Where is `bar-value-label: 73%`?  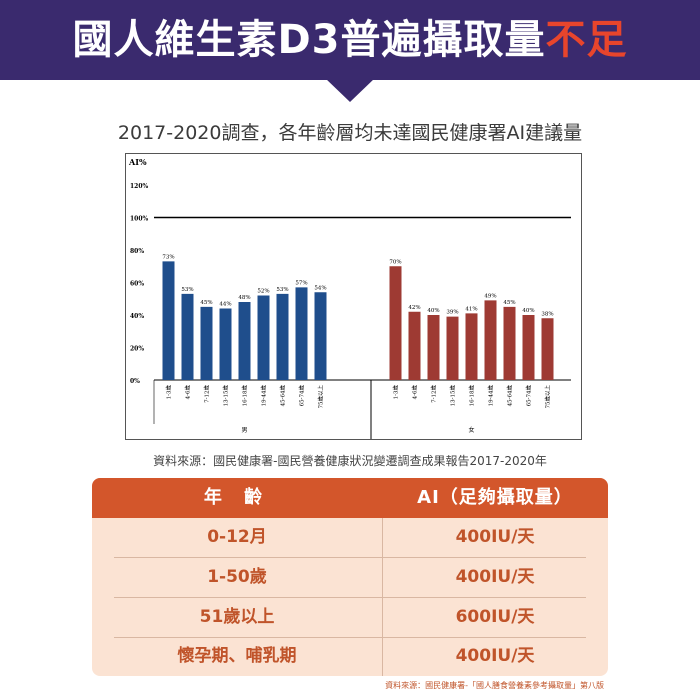
bar-value-label: 73% is located at coordinates (168, 257).